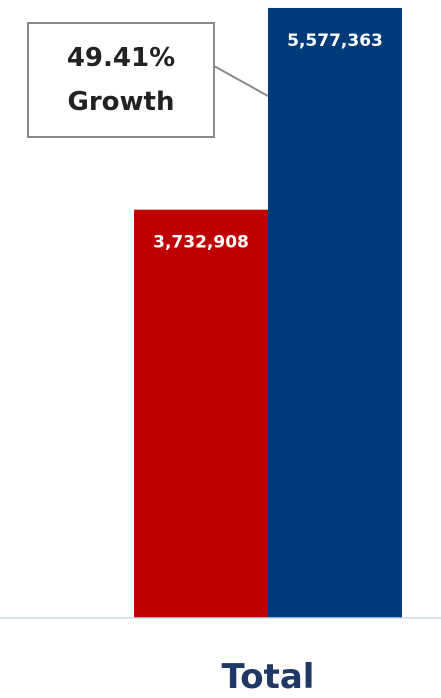  Describe the element at coordinates (268, 677) in the screenshot. I see `category-label-total: Total` at that location.